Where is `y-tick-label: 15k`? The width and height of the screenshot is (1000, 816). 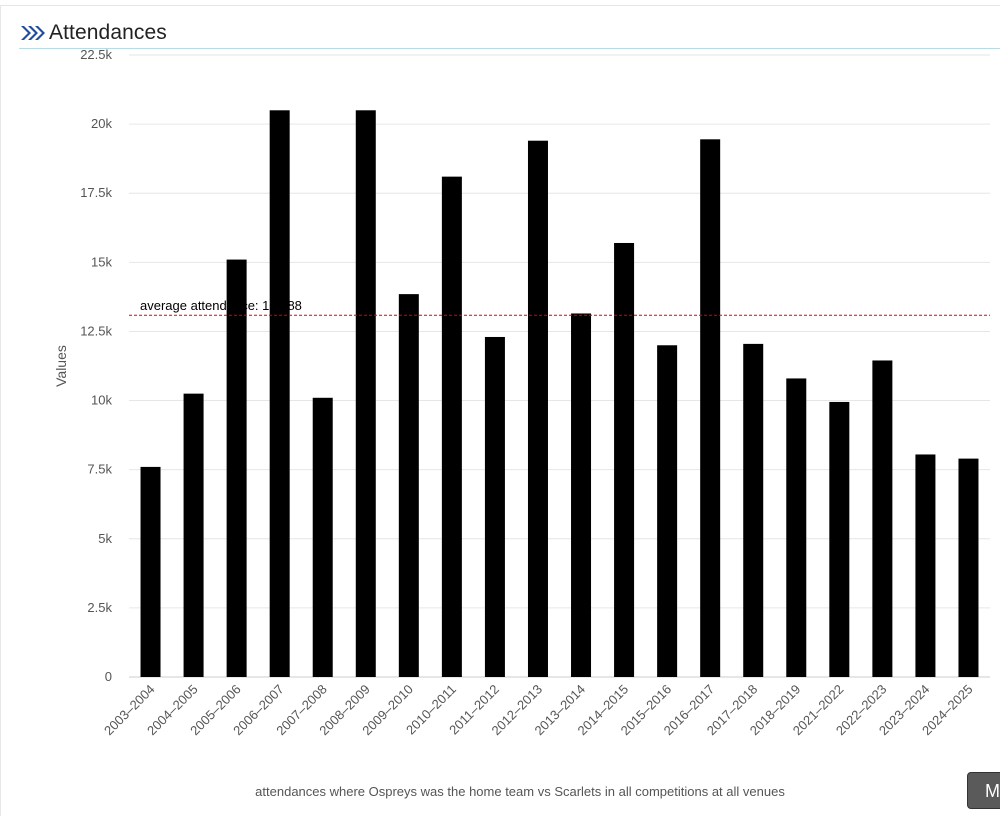
y-tick-label: 15k is located at coordinates (101, 261).